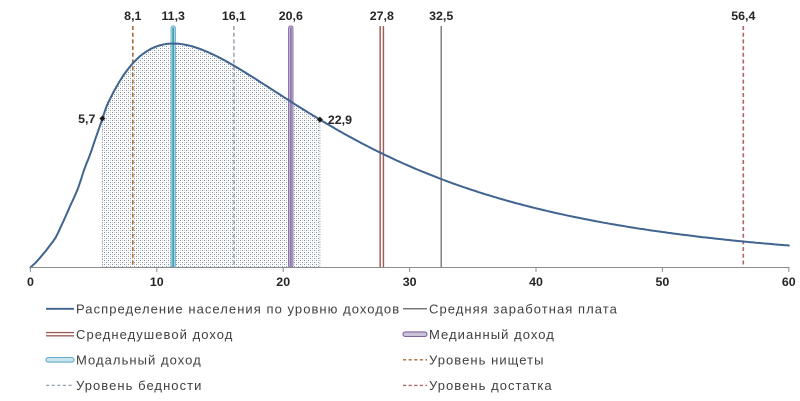 Image resolution: width=800 pixels, height=401 pixels. Describe the element at coordinates (743, 16) in the screenshot. I see `svg-text: 56,4` at that location.